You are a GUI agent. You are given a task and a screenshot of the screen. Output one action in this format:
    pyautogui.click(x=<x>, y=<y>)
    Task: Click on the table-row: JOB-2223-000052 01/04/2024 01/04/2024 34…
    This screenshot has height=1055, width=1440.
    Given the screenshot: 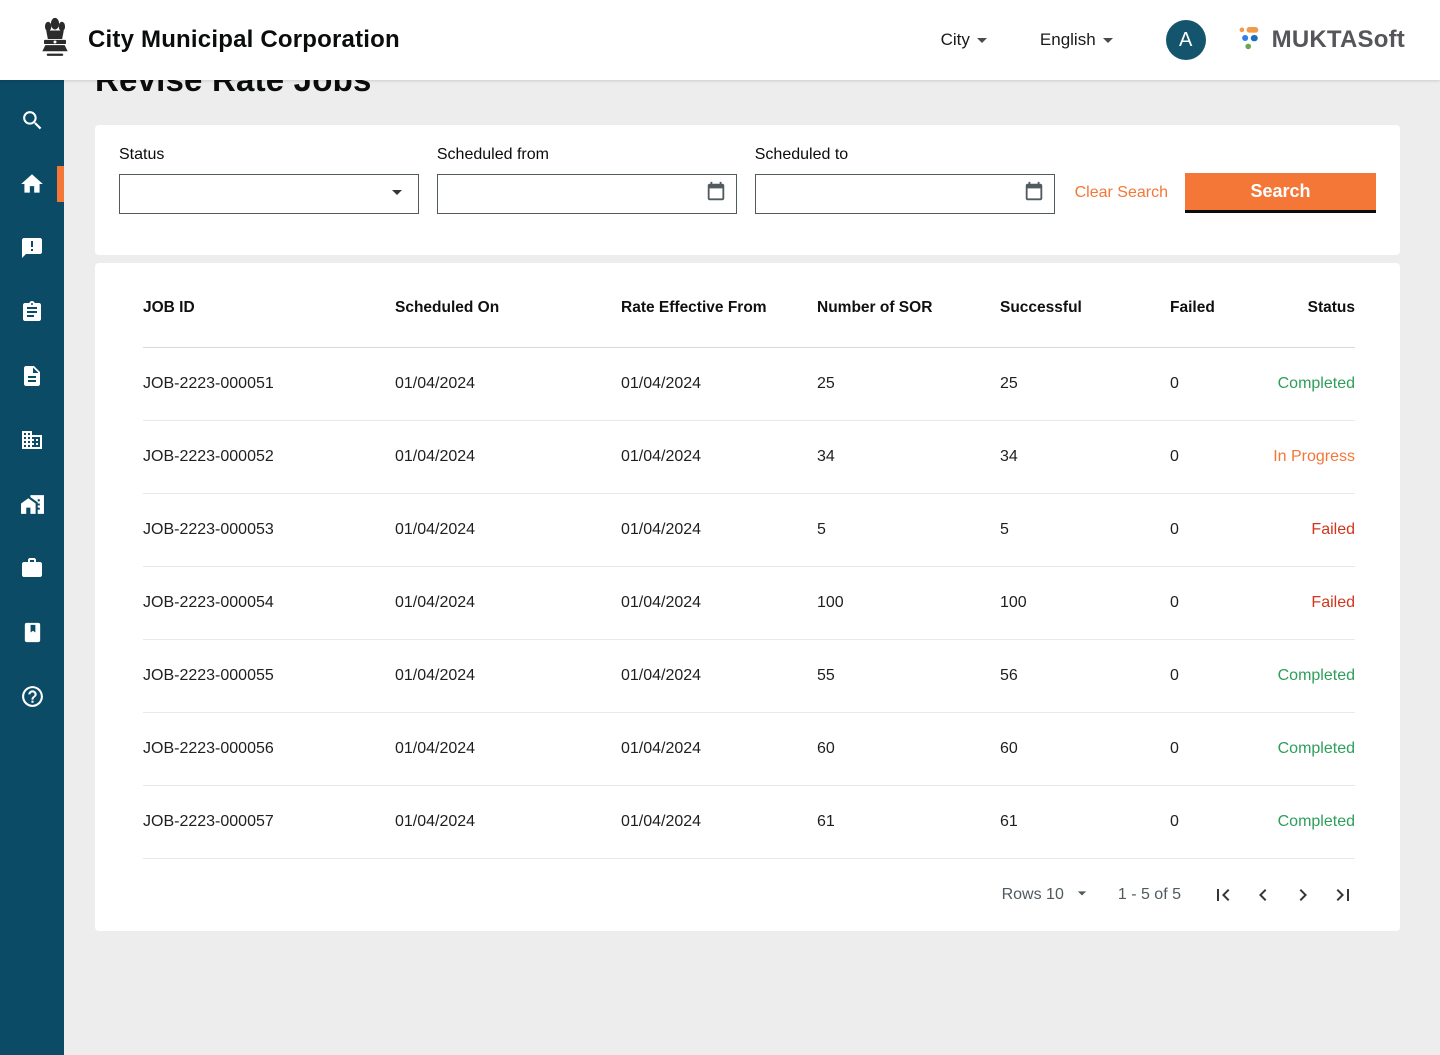 What is the action you would take?
    pyautogui.click(x=749, y=457)
    